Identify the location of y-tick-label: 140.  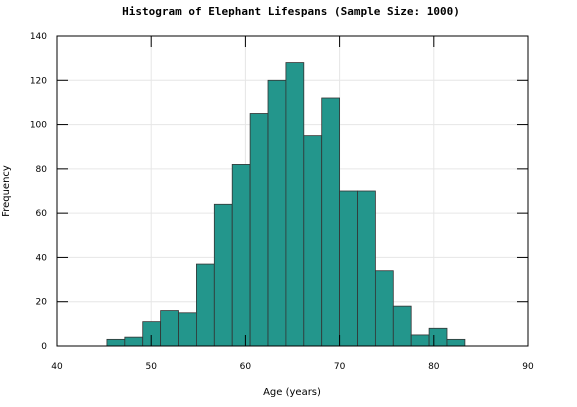
(38, 37).